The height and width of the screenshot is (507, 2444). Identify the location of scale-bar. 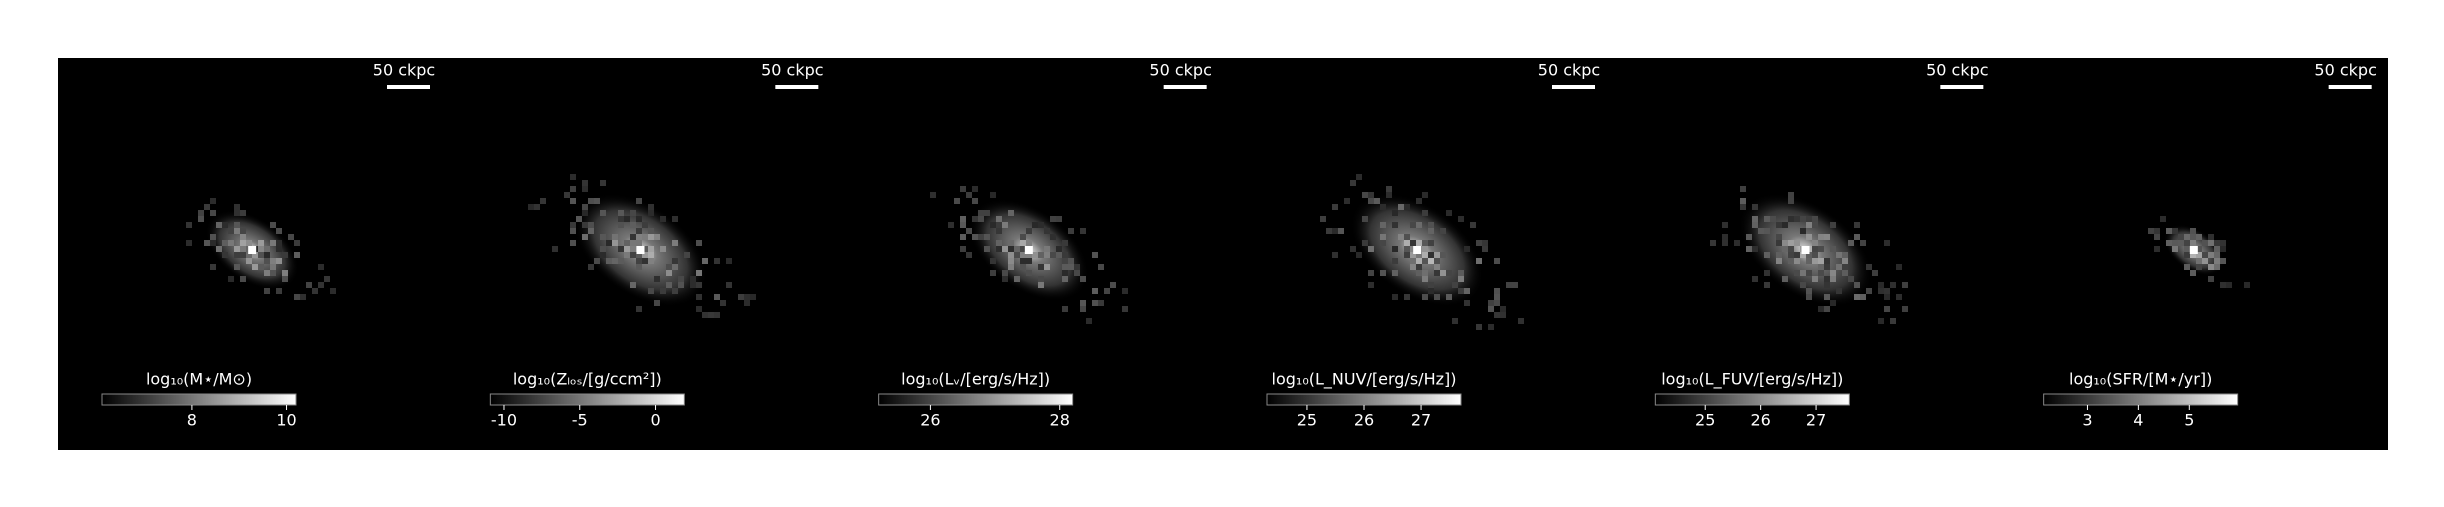
(797, 87).